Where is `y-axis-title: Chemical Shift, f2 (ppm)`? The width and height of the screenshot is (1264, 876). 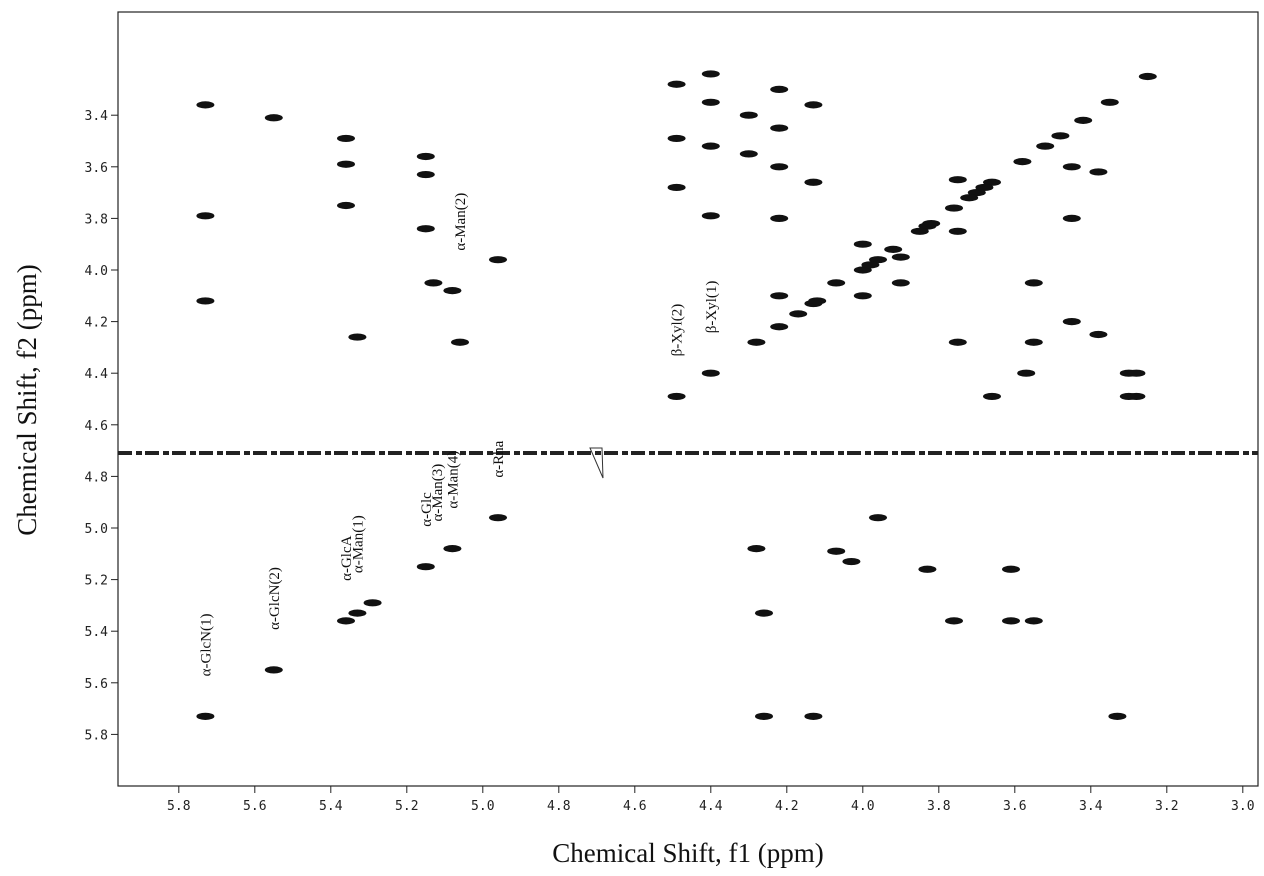 y-axis-title: Chemical Shift, f2 (ppm) is located at coordinates (27, 399).